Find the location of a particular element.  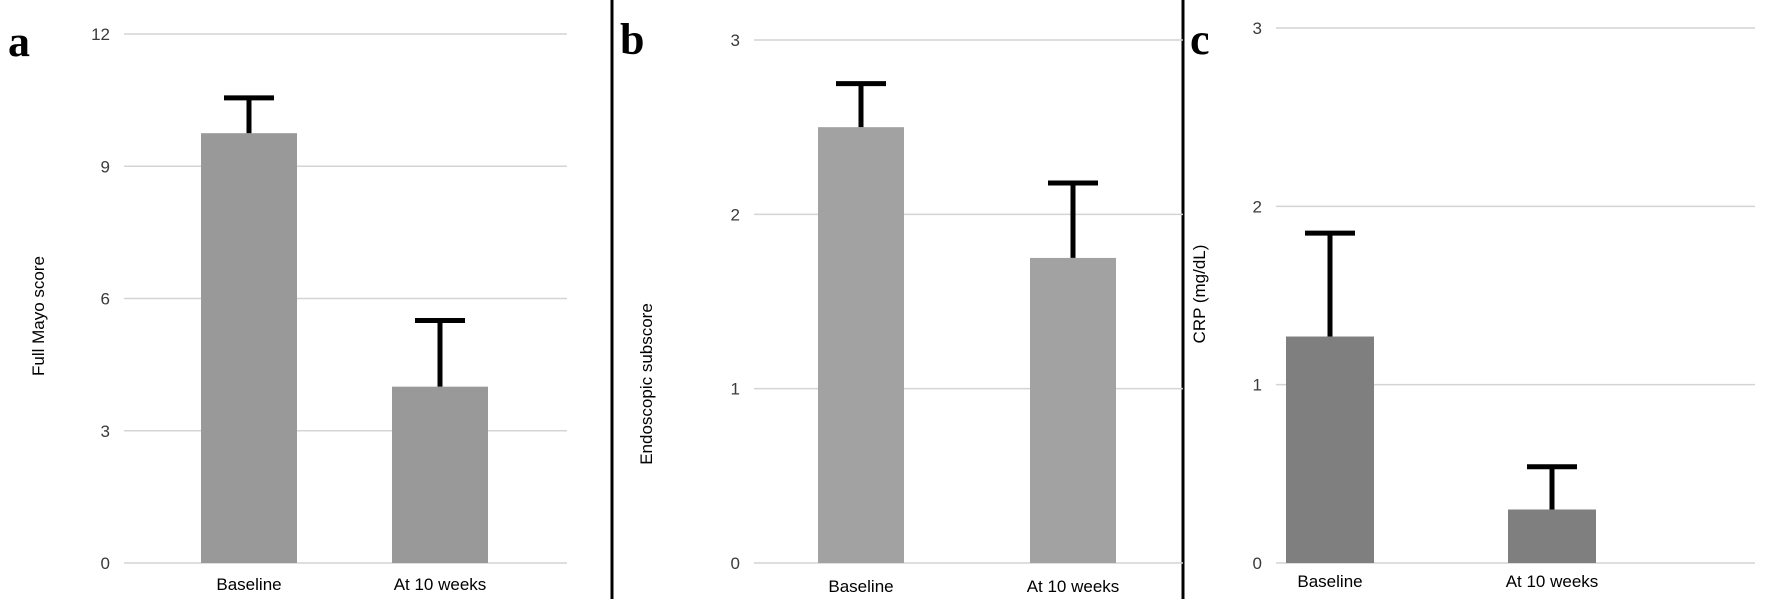

y-tick-label: 6 is located at coordinates (105, 299).